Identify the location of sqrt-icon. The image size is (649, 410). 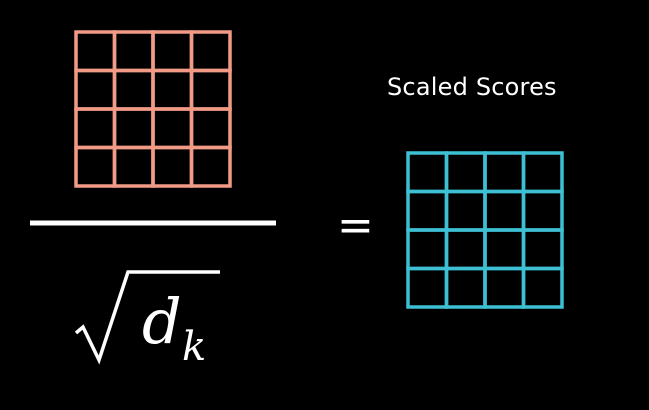
(147, 317).